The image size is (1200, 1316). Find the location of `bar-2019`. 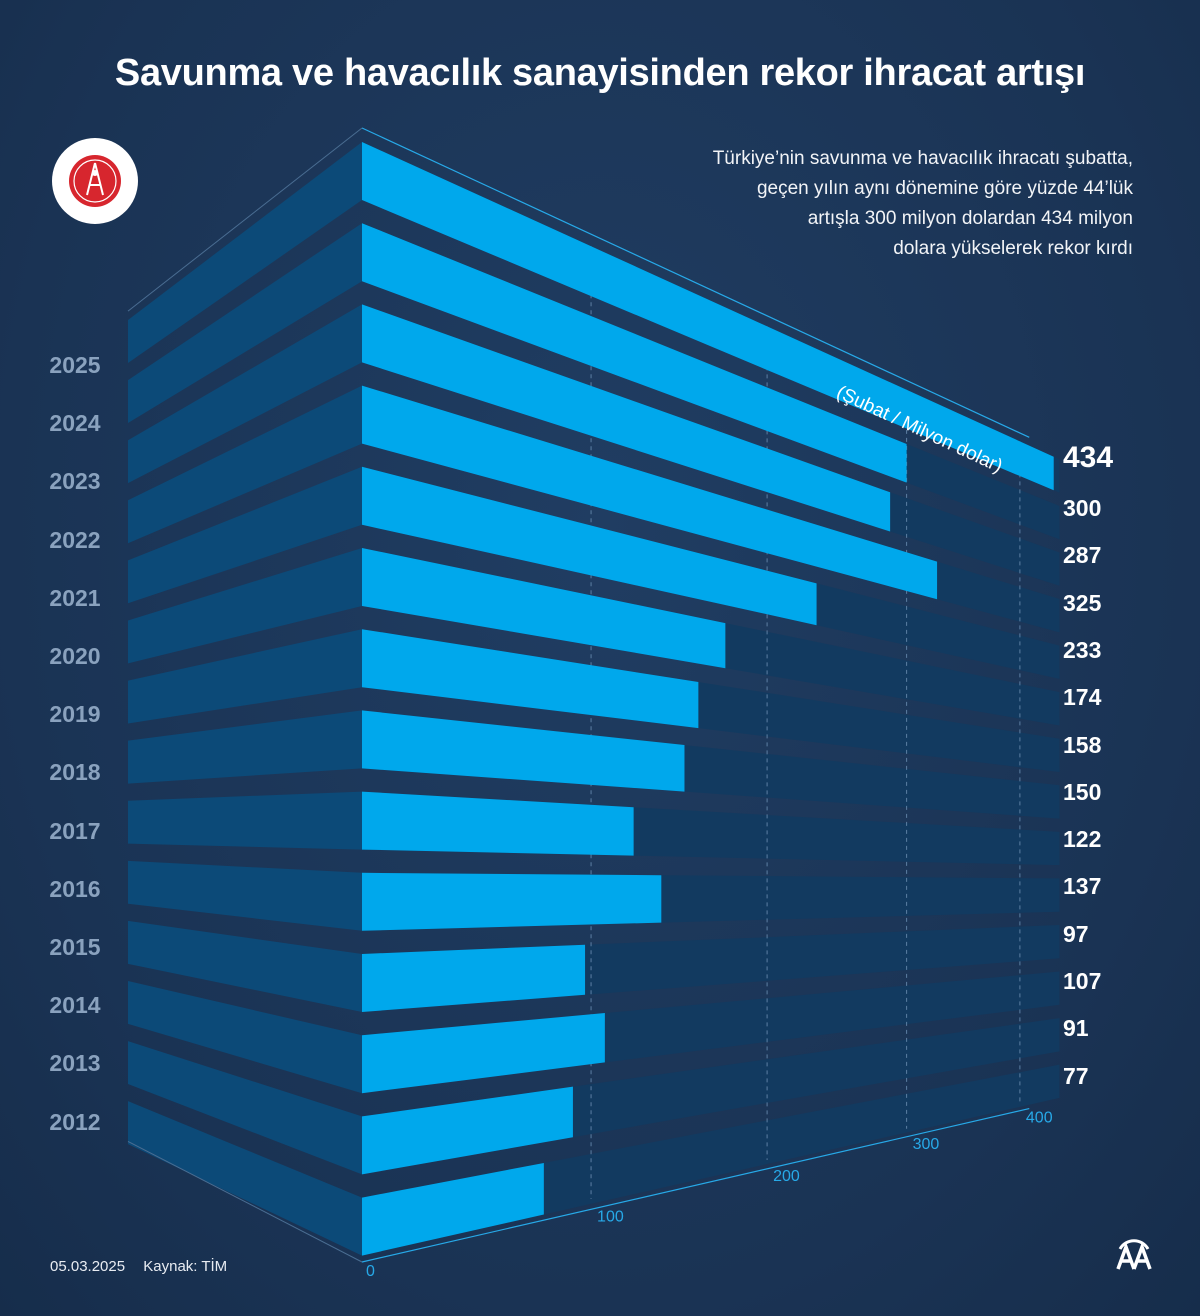

bar-2019 is located at coordinates (530, 679).